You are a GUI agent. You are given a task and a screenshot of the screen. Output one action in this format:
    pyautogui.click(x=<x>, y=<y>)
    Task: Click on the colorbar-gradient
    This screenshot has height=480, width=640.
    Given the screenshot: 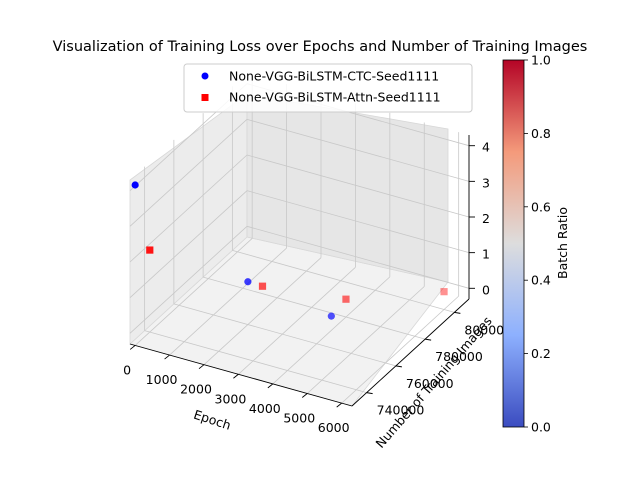 What is the action you would take?
    pyautogui.click(x=513, y=243)
    